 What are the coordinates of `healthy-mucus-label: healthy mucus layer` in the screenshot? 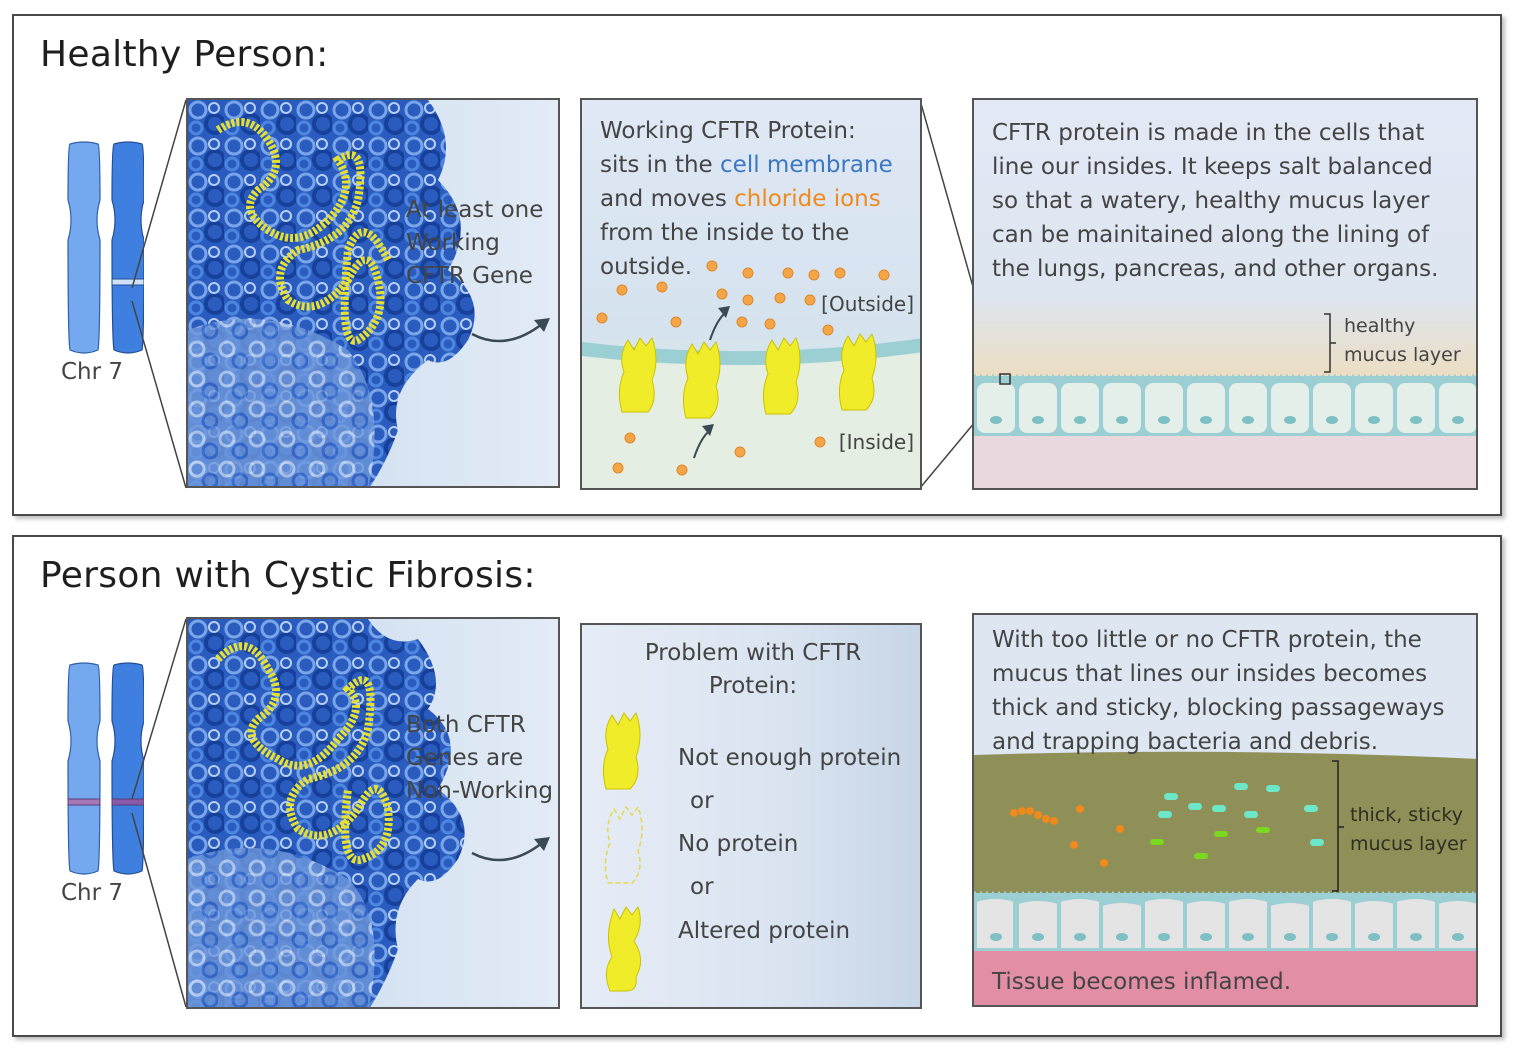 It's located at (1402, 340).